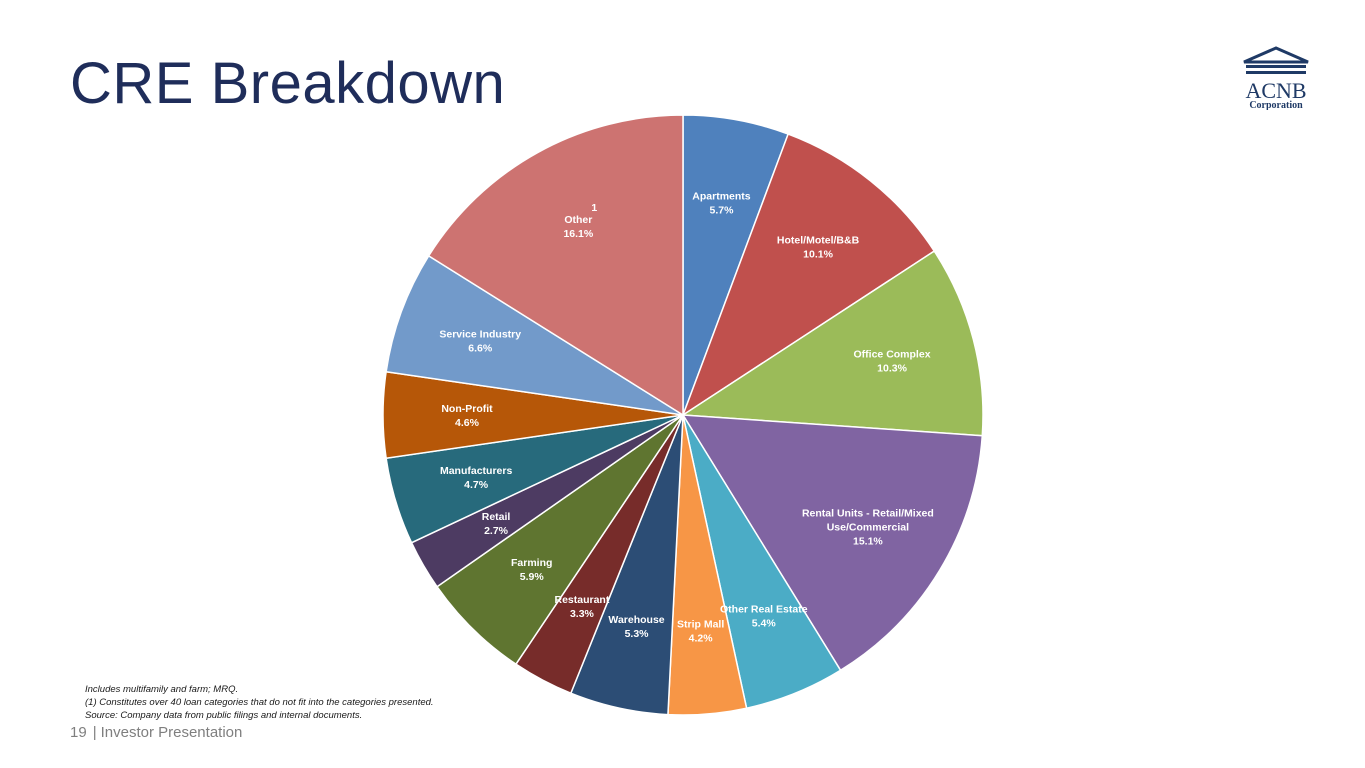 The image size is (1365, 768). Describe the element at coordinates (636, 627) in the screenshot. I see `pie-label: Warehouse 5.3%` at that location.